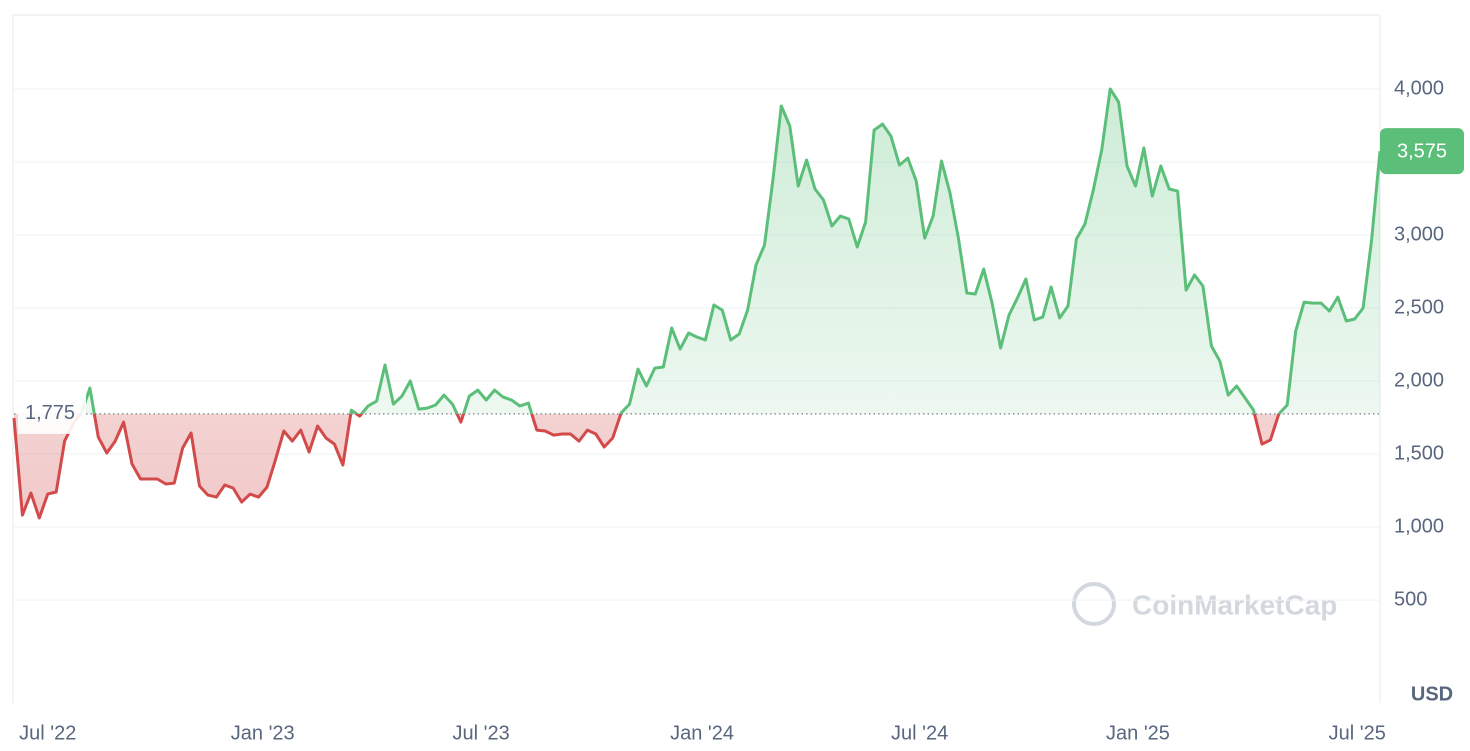 The width and height of the screenshot is (1470, 751). I want to click on y-tick-label: 500, so click(1410, 599).